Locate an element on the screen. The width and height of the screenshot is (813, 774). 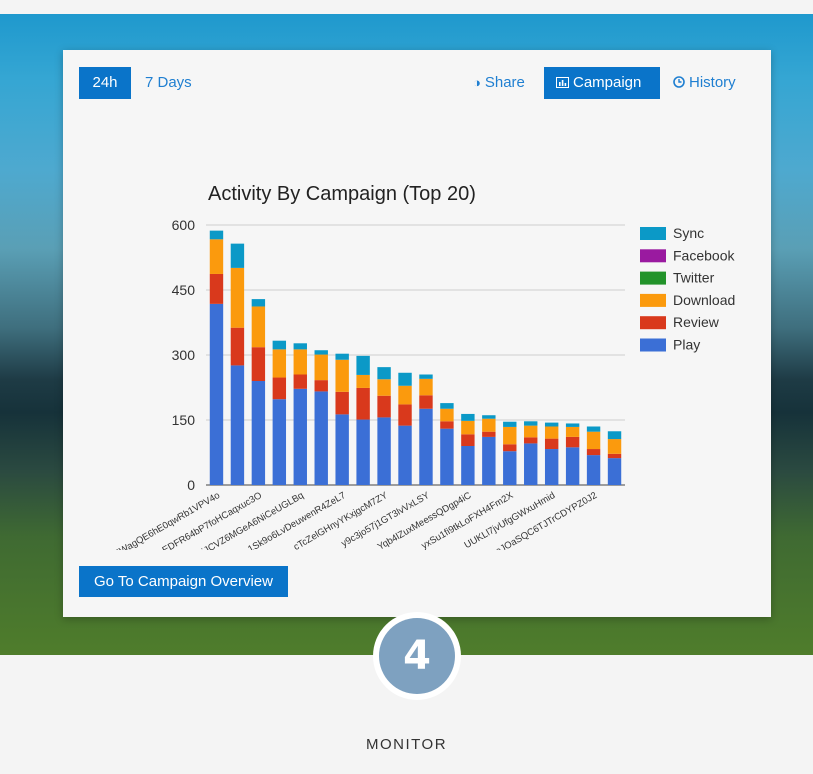
tab-24h-label: 24h is located at coordinates (105, 82).